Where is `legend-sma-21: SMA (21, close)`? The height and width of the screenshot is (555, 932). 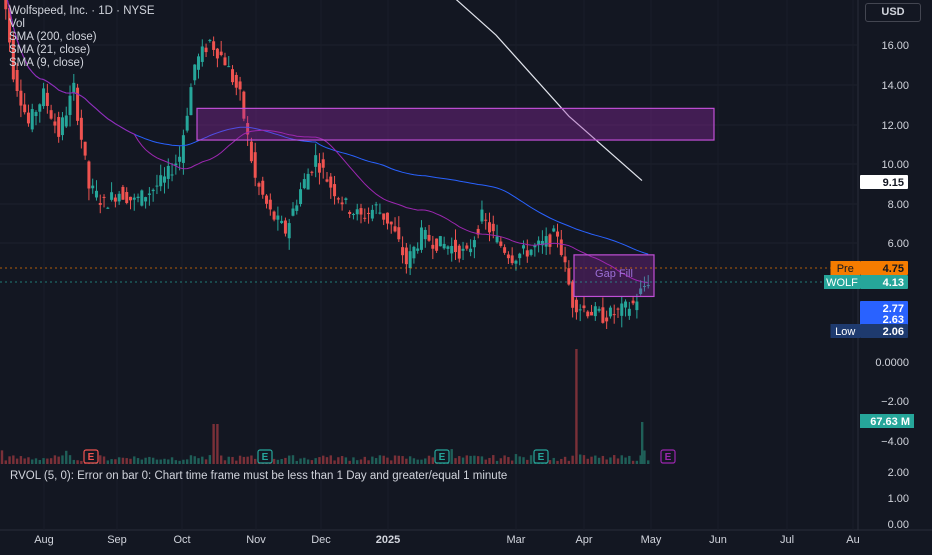
legend-sma-21: SMA (21, close) is located at coordinates (50, 50).